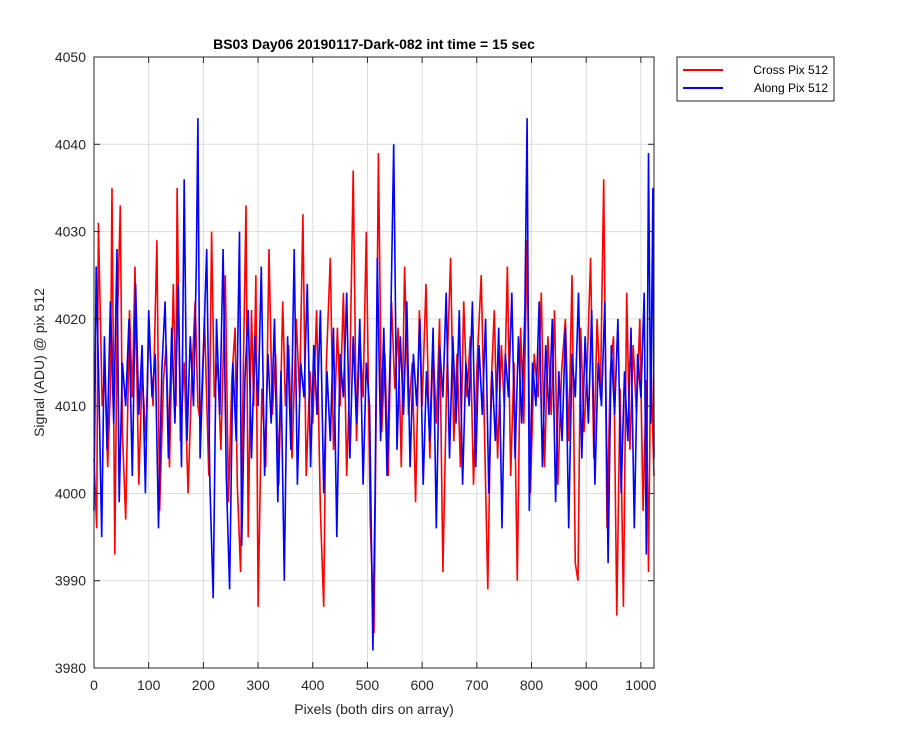  I want to click on y-tick-label: 3990, so click(70, 581).